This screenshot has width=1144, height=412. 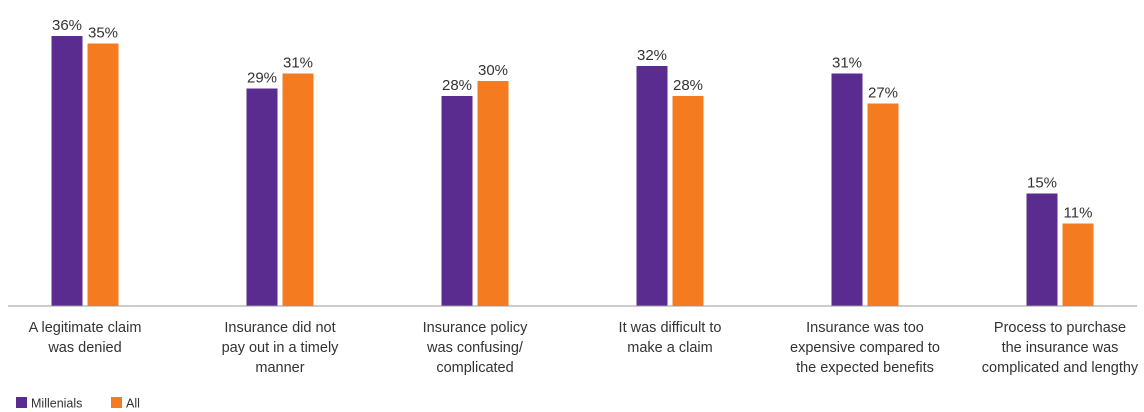 I want to click on value-label-all-2: 30%, so click(x=493, y=70).